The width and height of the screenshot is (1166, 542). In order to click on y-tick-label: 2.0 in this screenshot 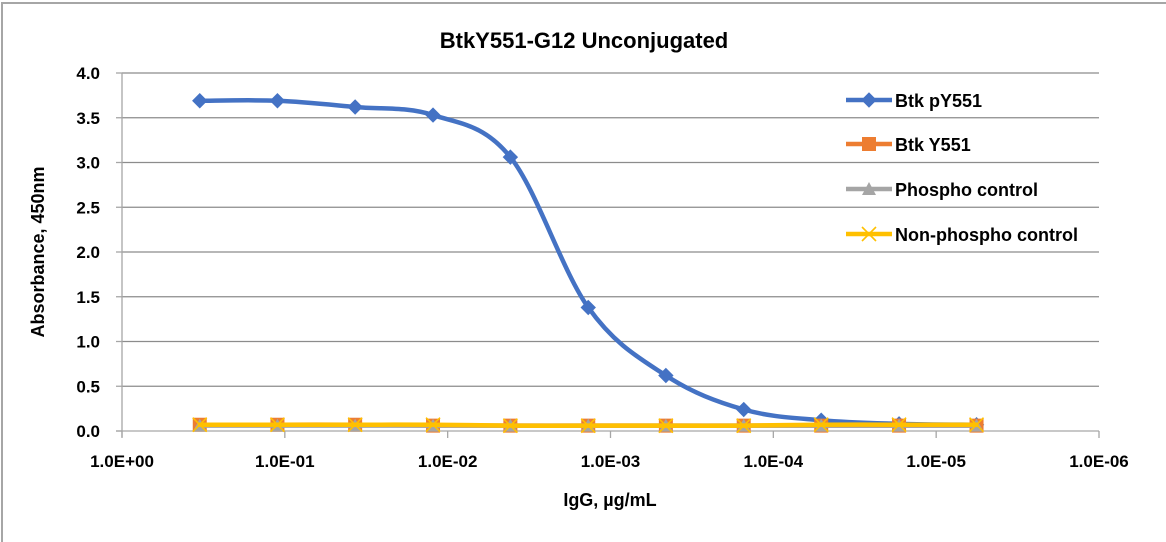, I will do `click(88, 252)`.